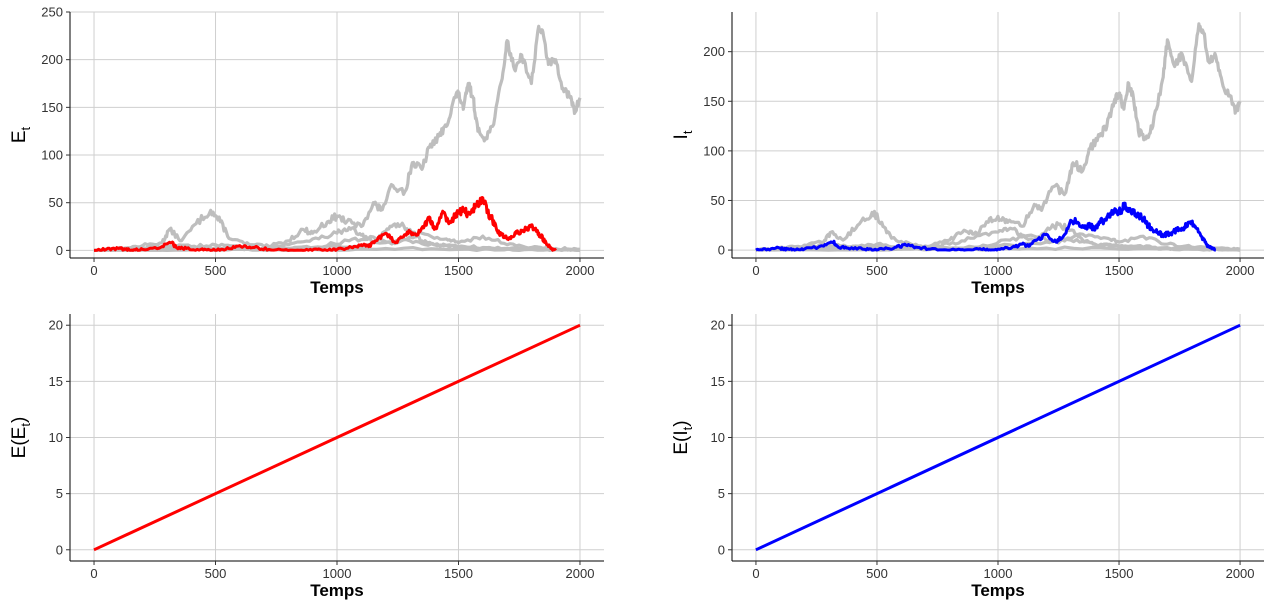 The width and height of the screenshot is (1274, 608). Describe the element at coordinates (998, 590) in the screenshot. I see `panel-ei-x-axis-title: Temps` at that location.